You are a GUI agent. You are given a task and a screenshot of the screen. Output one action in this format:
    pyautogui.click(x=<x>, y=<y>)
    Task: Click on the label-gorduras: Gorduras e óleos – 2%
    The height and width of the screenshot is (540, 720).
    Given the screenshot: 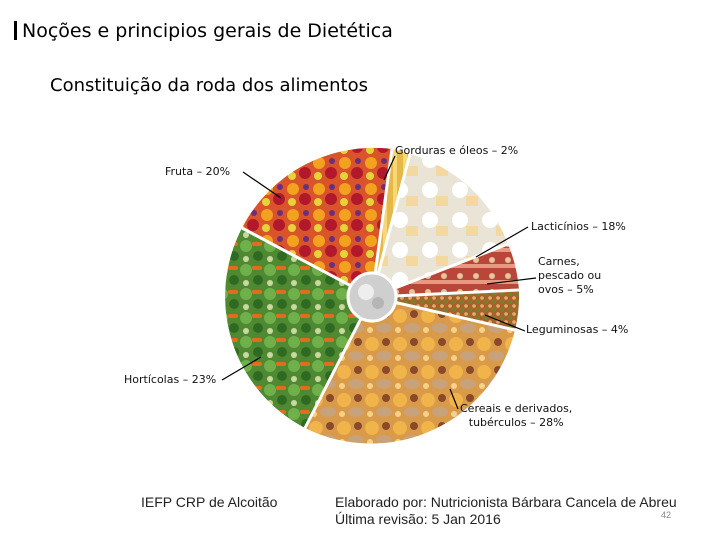 What is the action you would take?
    pyautogui.click(x=457, y=150)
    